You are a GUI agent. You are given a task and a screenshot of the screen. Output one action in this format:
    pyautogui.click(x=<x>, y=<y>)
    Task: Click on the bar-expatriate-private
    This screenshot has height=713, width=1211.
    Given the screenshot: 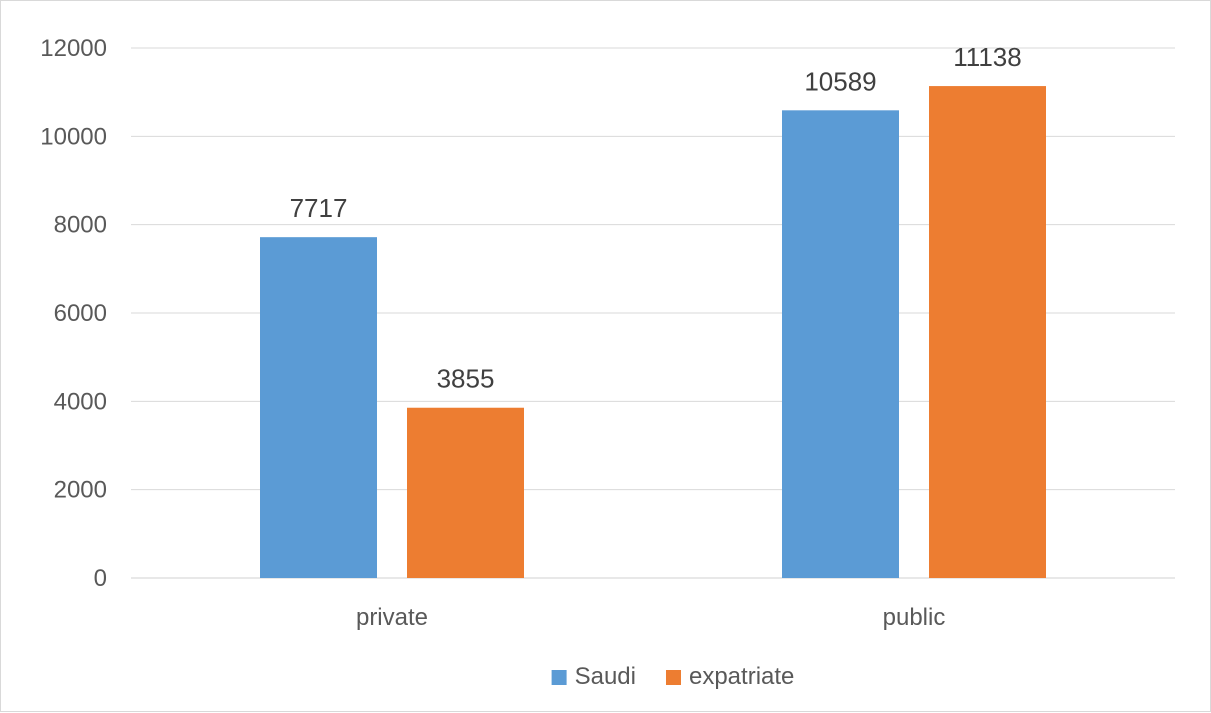 What is the action you would take?
    pyautogui.click(x=465, y=492)
    